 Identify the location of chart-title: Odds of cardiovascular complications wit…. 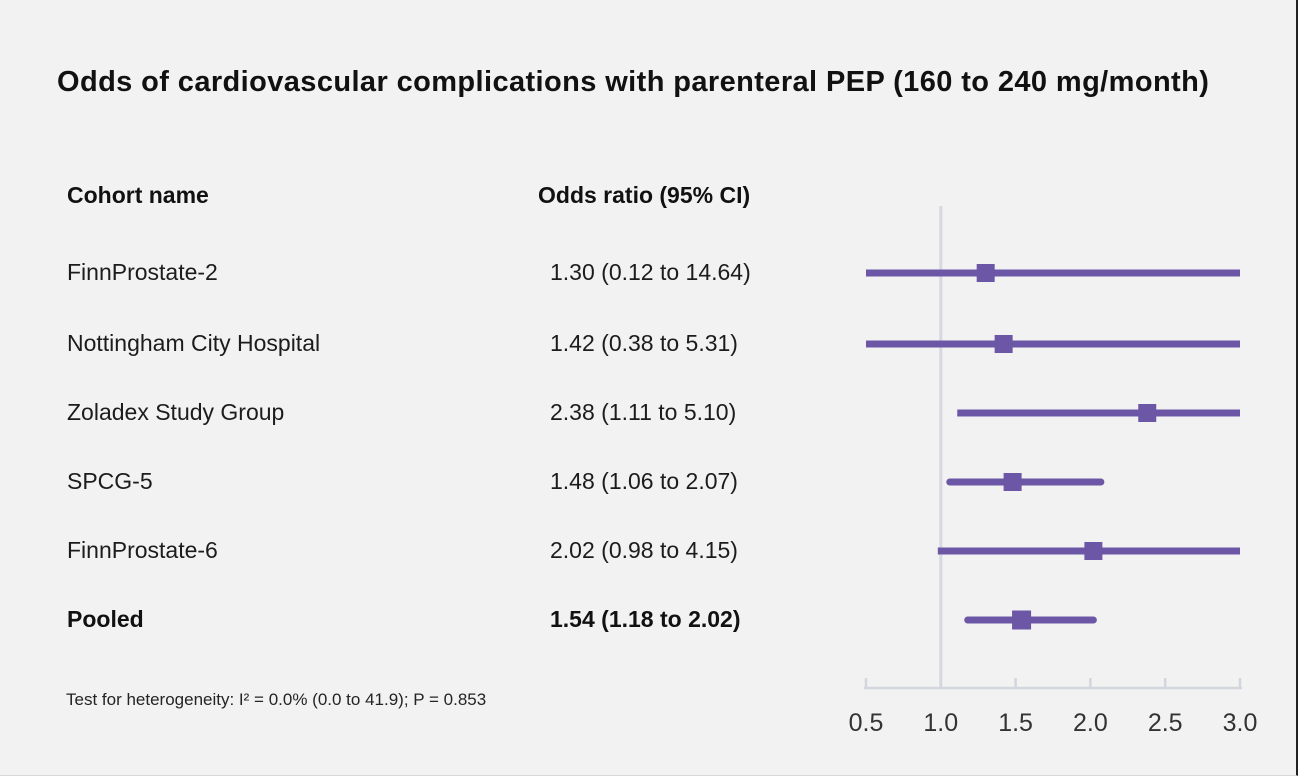
(633, 82).